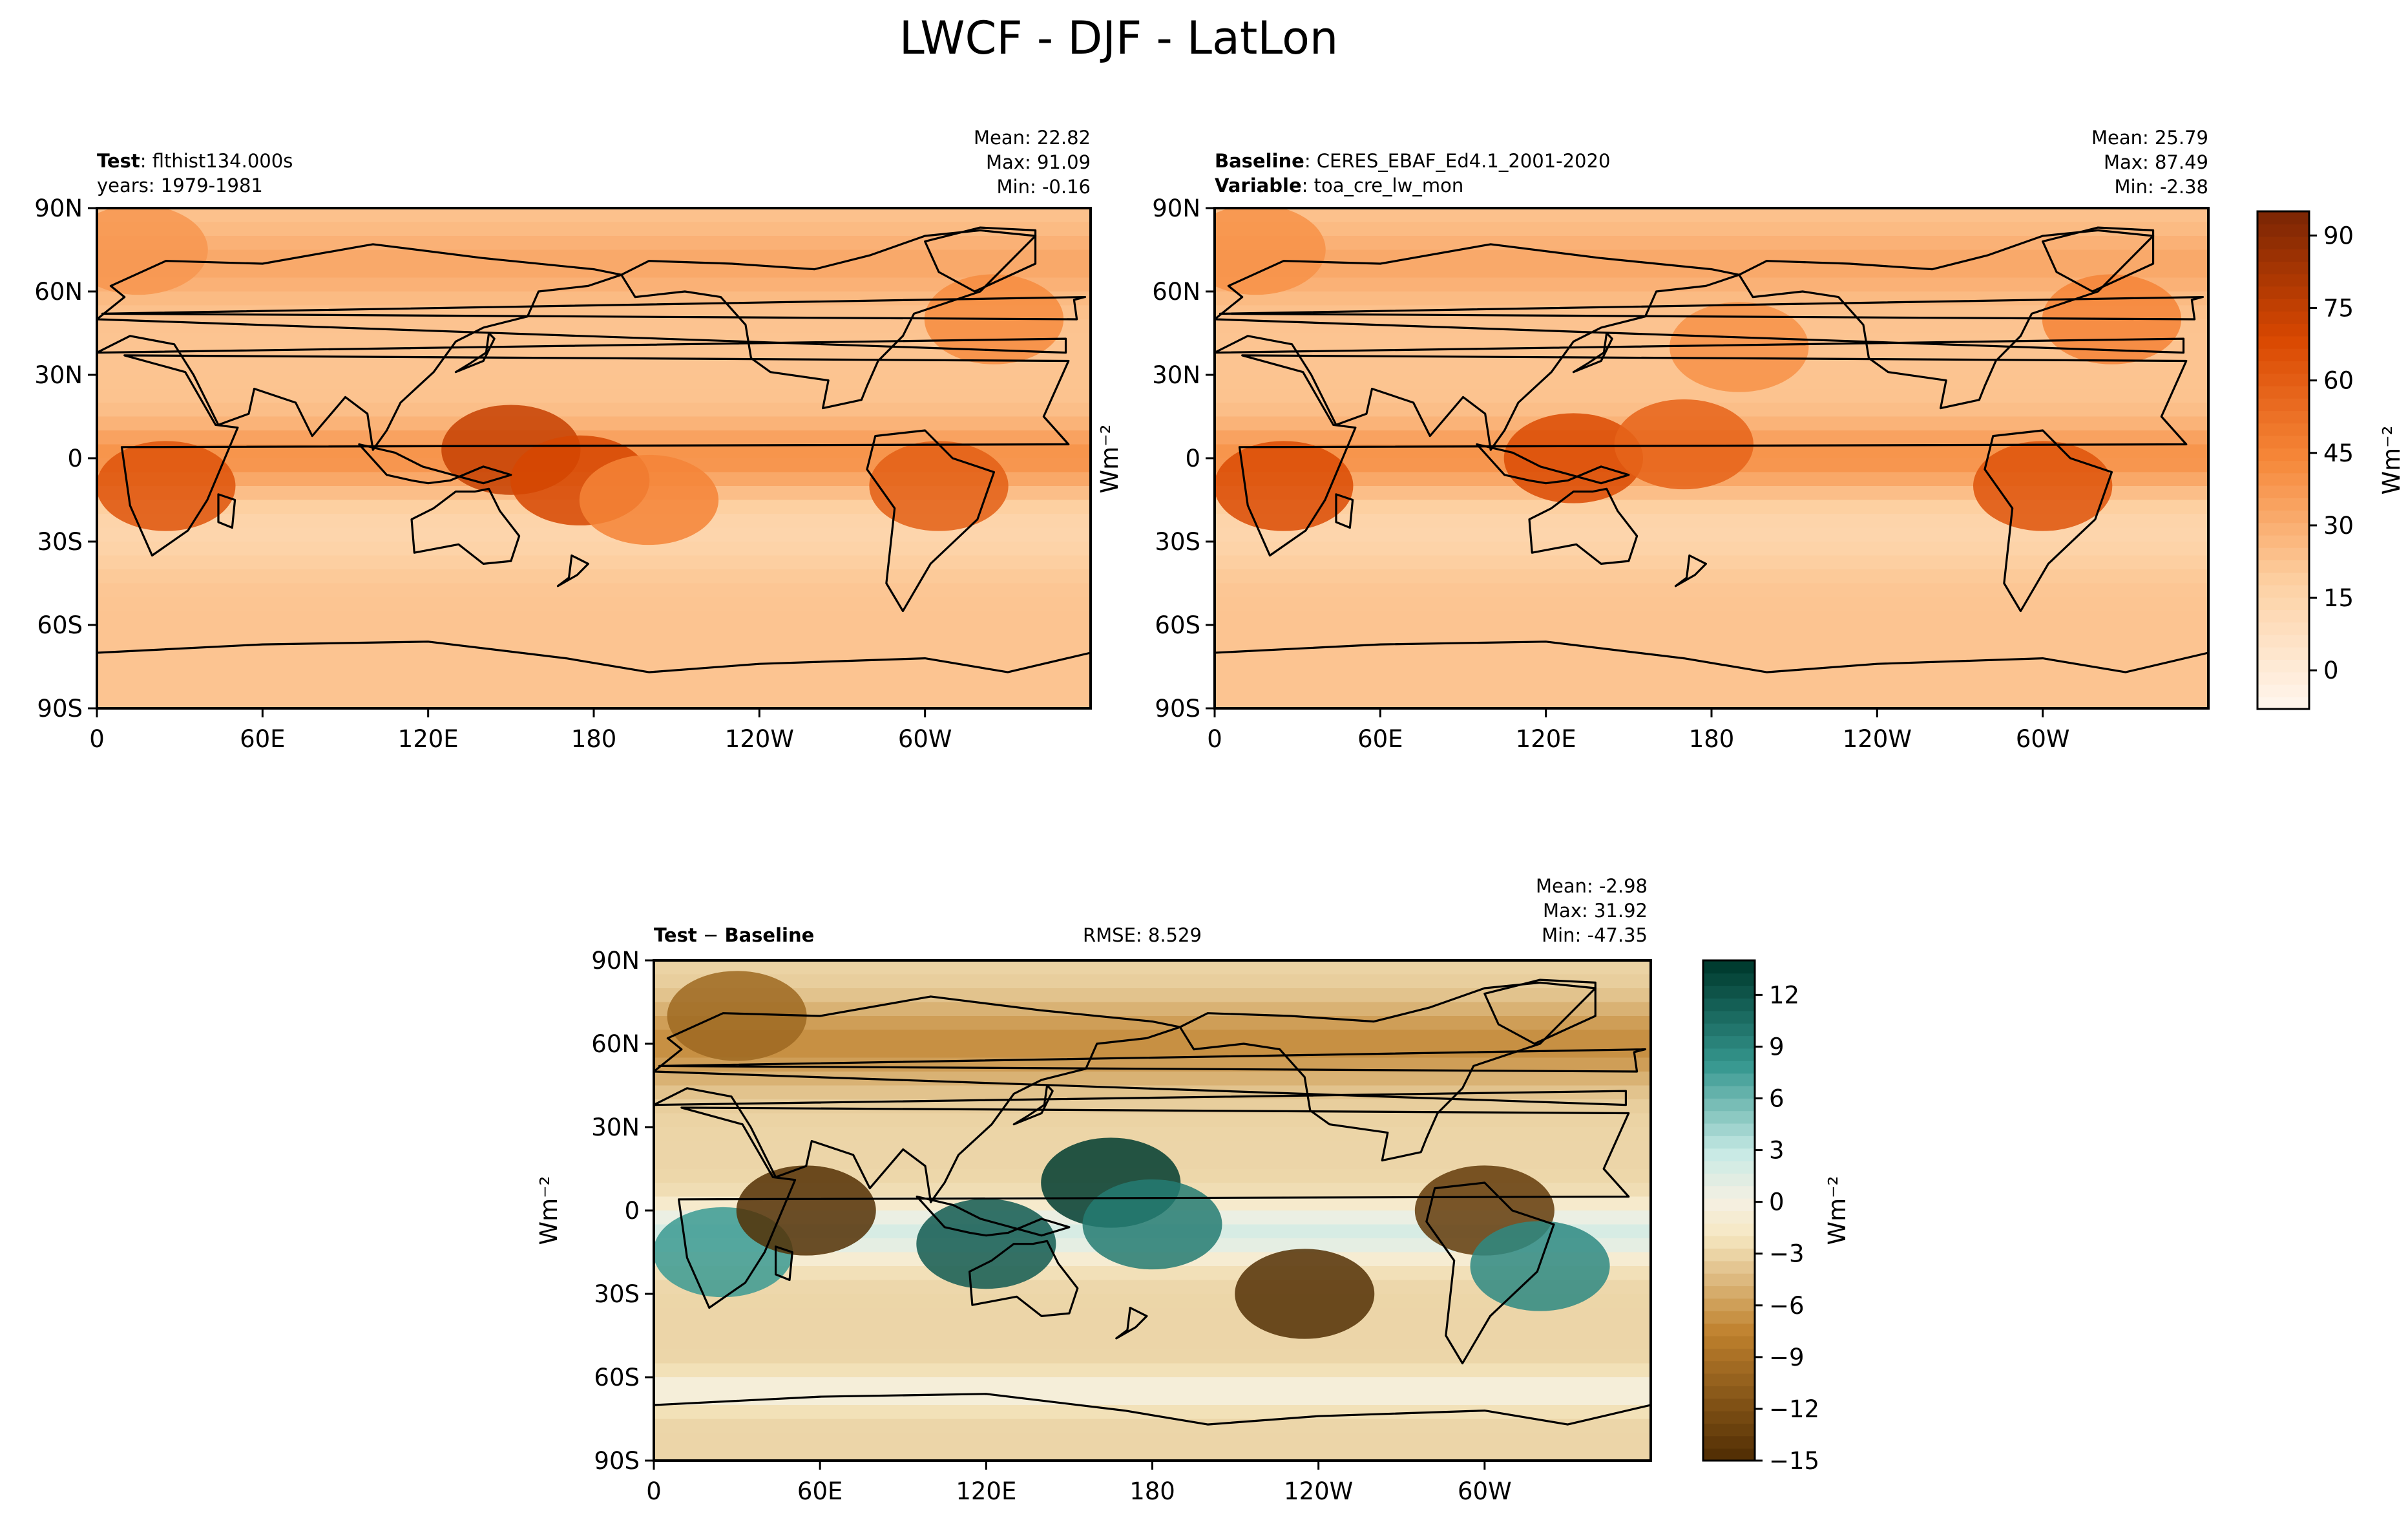 The width and height of the screenshot is (2408, 1522). Describe the element at coordinates (759, 739) in the screenshot. I see `test-x-tick-label: 120W` at that location.